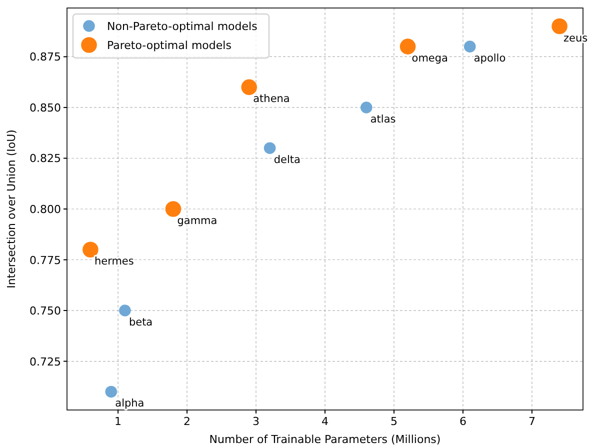 This screenshot has height=448, width=615. I want to click on annotation: atlas, so click(383, 119).